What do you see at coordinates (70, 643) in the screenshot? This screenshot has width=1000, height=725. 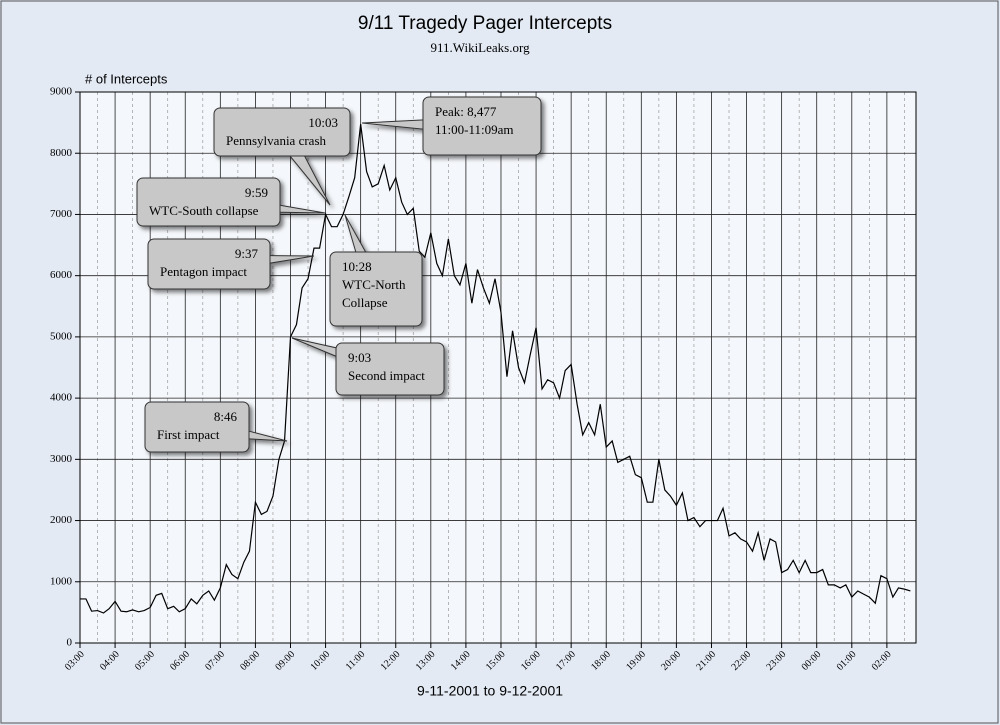 I see `y-tick-label: 0` at bounding box center [70, 643].